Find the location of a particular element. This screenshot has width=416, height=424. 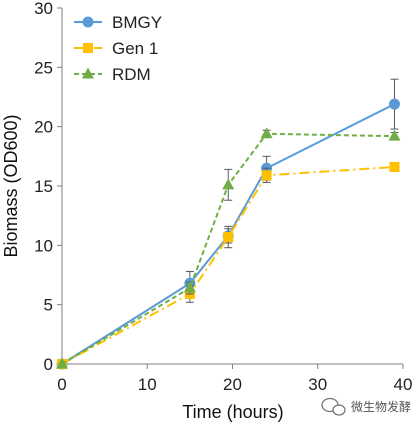

x-tick-label: 40 is located at coordinates (403, 384).